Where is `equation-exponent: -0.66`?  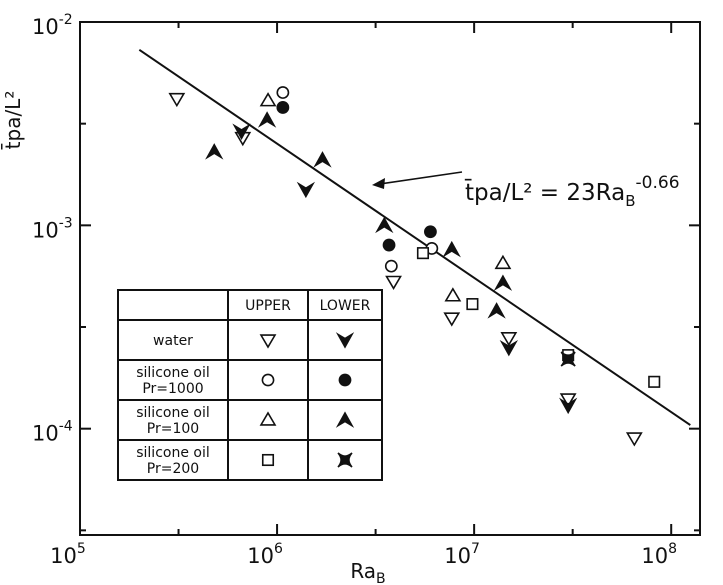 equation-exponent: -0.66 is located at coordinates (658, 183).